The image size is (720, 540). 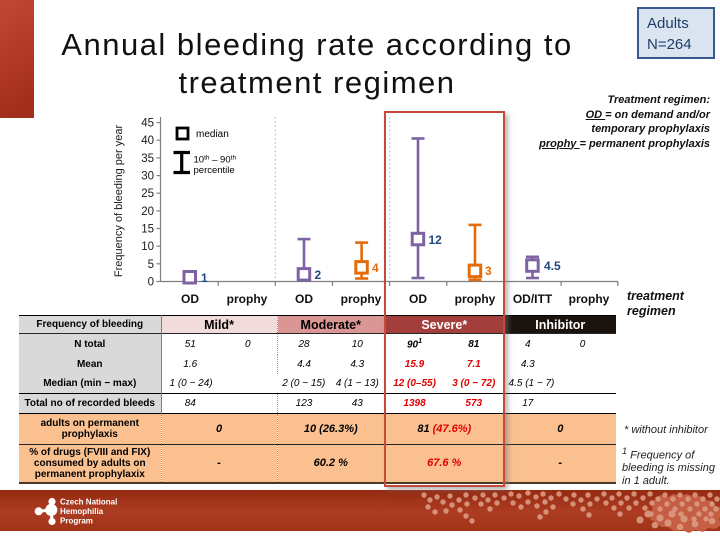 I want to click on svg-text: 10, so click(x=147, y=247).